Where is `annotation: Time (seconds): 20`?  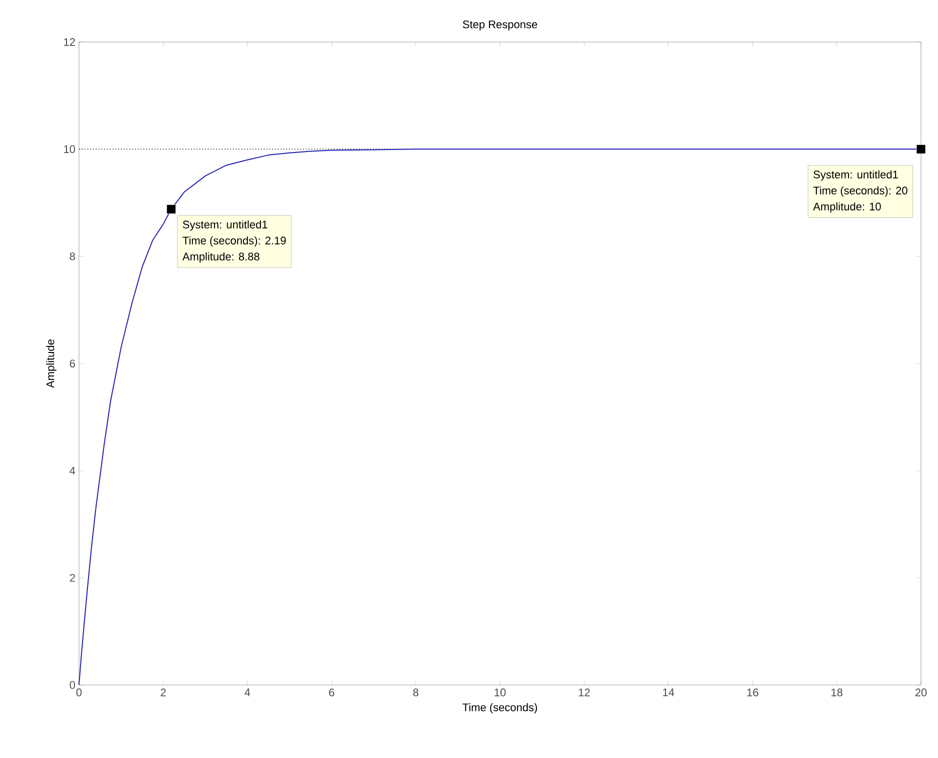 annotation: Time (seconds): 20 is located at coordinates (860, 191).